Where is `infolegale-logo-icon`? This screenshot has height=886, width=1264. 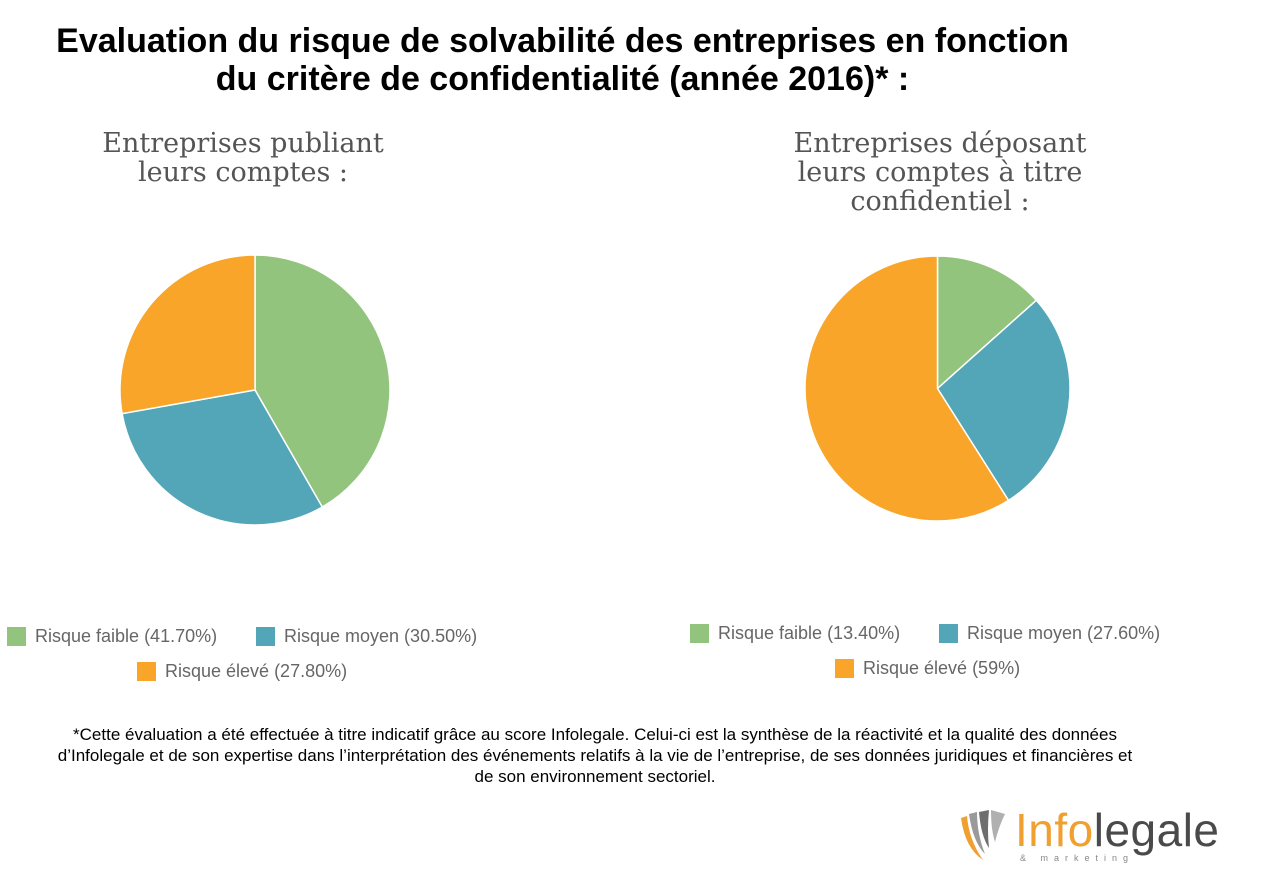
infolegale-logo-icon is located at coordinates (983, 835).